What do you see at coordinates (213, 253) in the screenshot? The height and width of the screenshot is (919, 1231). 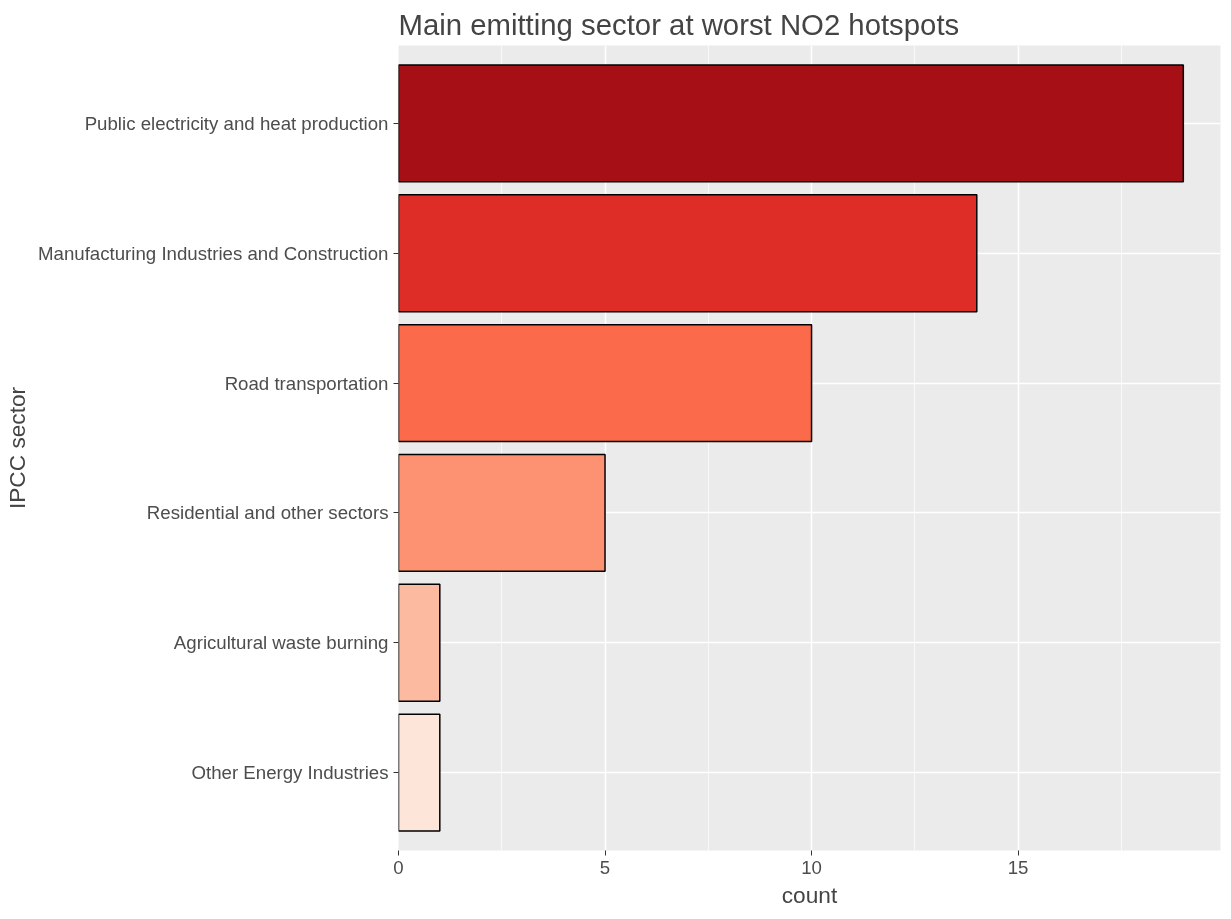 I see `y-tick-label: Manufacturing Industries and Construction` at bounding box center [213, 253].